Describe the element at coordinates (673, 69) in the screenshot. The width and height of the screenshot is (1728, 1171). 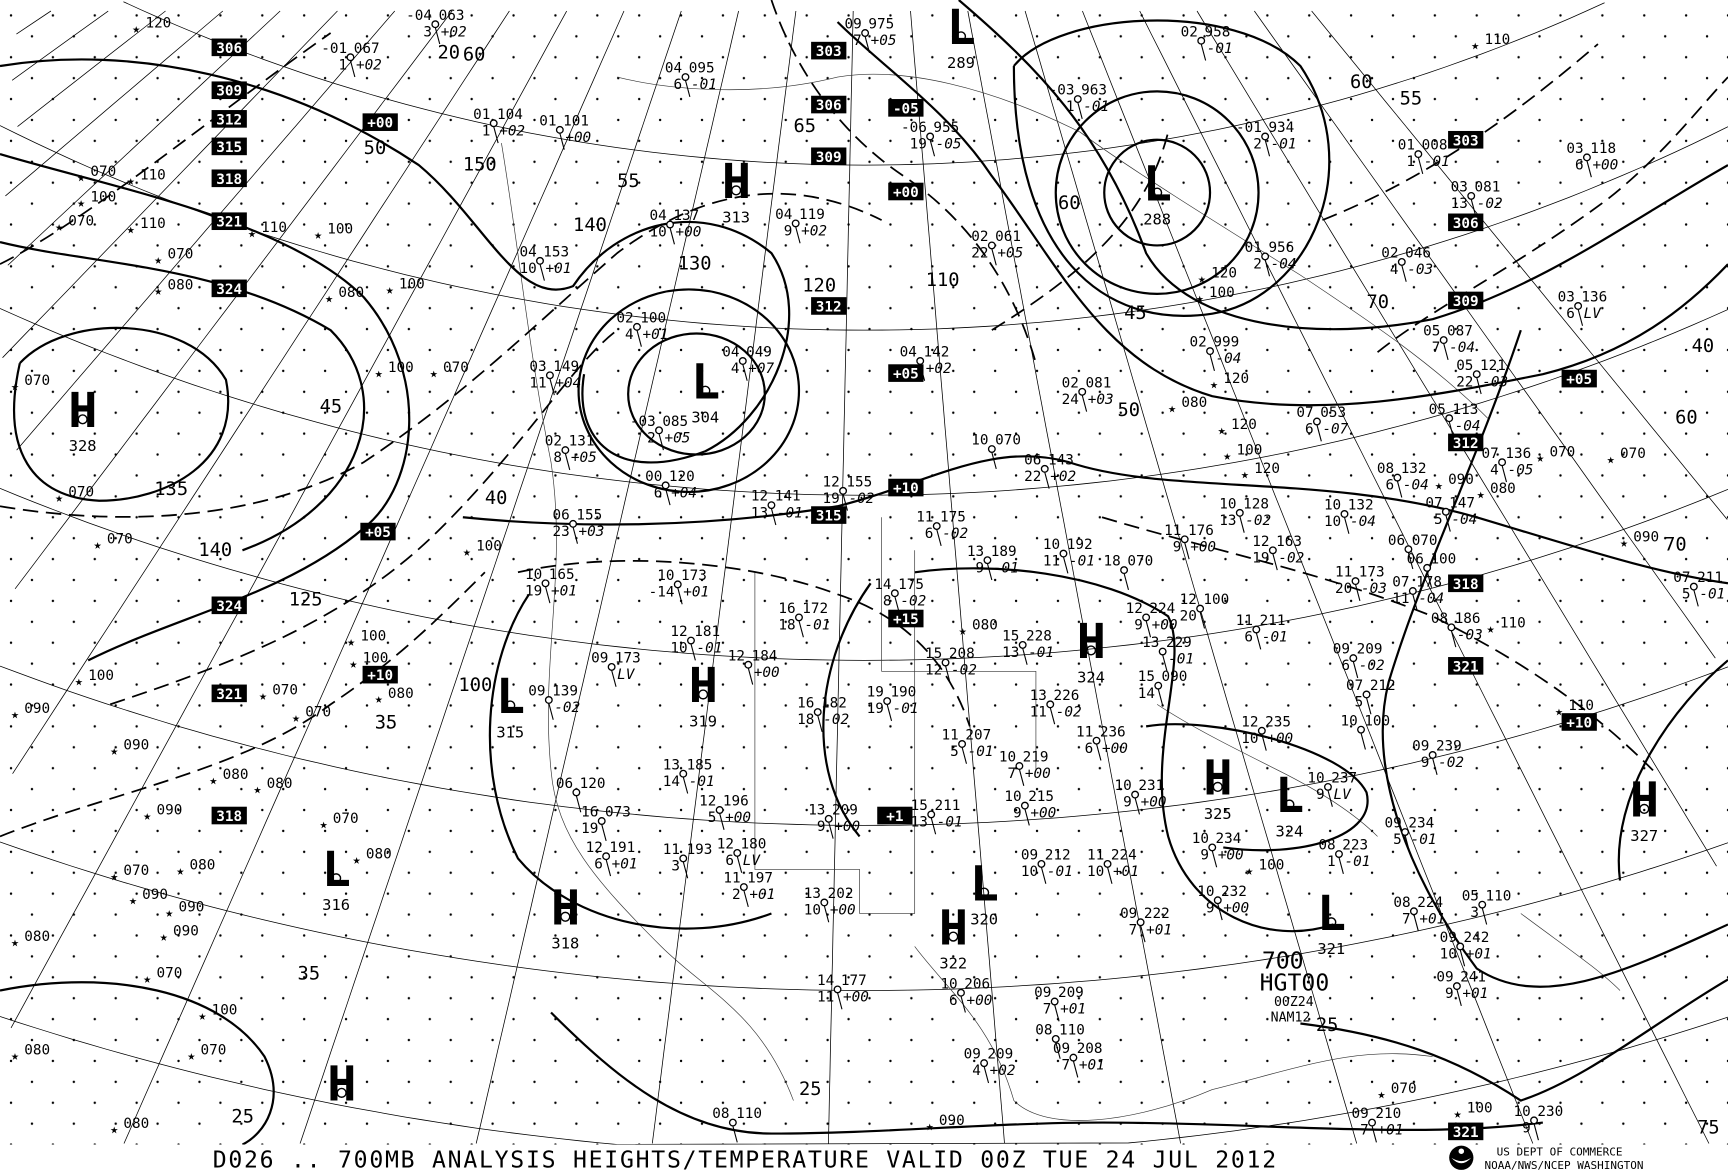
I see `station-temp: 04` at that location.